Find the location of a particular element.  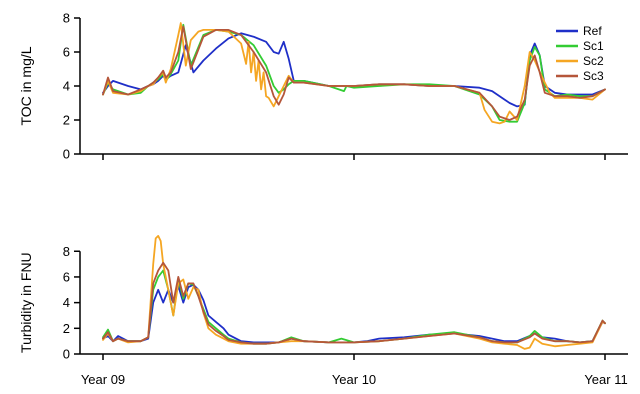

y-axis-label: TOC in mg/L is located at coordinates (26, 85).